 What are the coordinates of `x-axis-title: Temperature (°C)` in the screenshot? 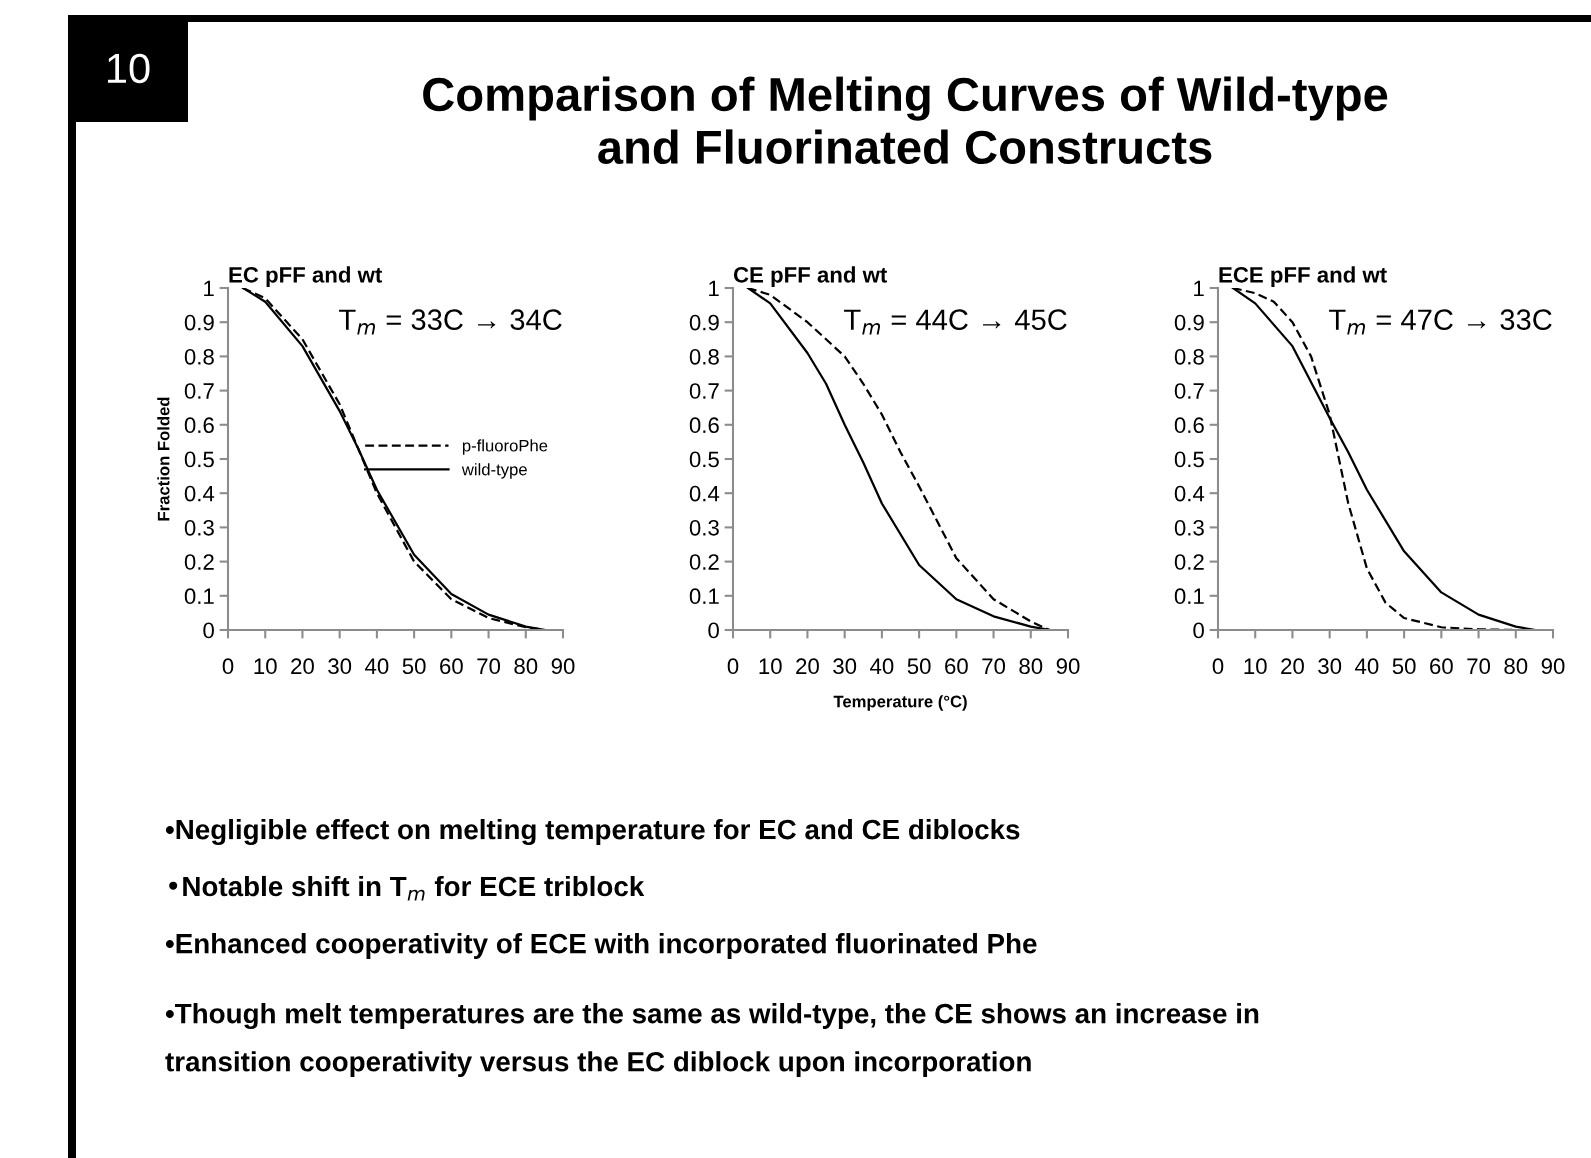 It's located at (900, 703).